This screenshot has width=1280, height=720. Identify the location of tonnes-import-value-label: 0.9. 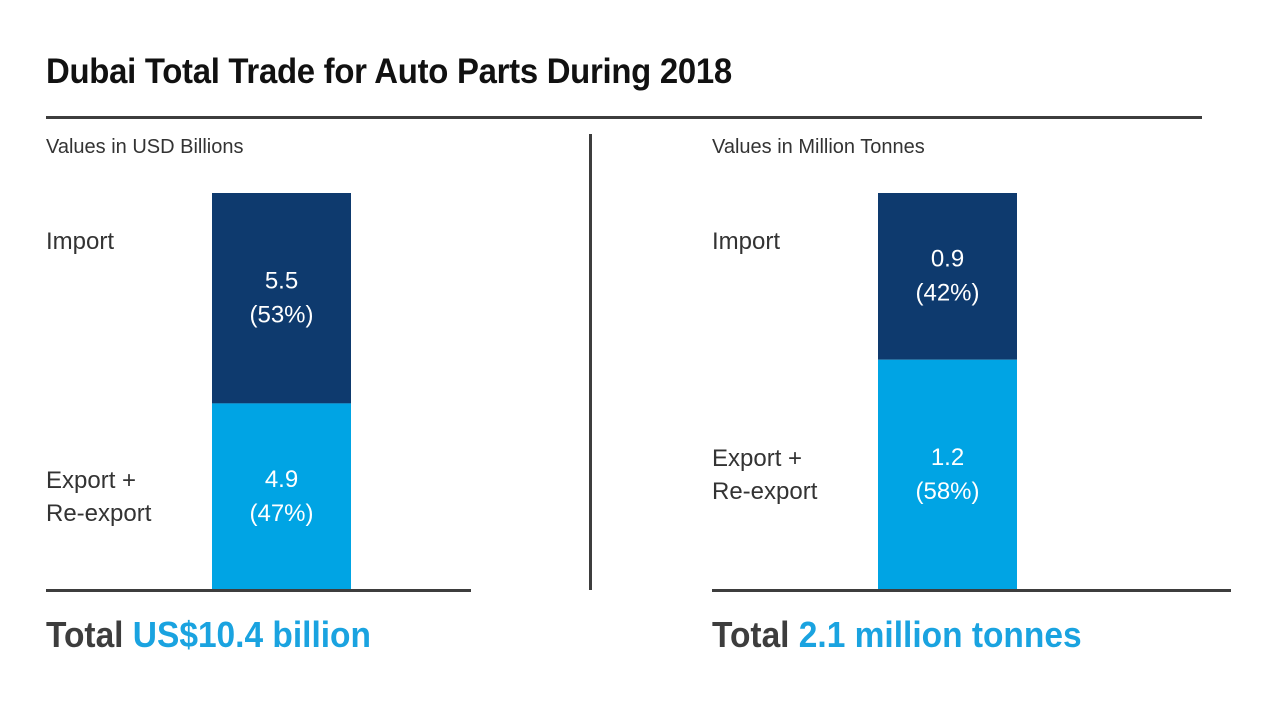
(947, 259).